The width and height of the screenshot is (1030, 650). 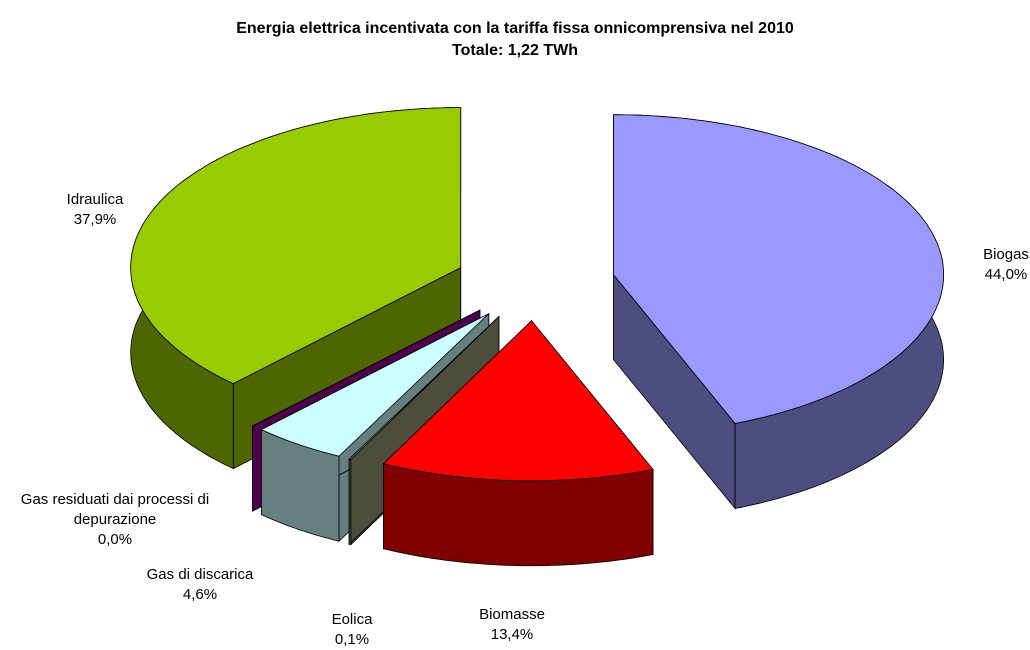 What do you see at coordinates (95, 210) in the screenshot?
I see `slice-label: Idraulica 37,9%` at bounding box center [95, 210].